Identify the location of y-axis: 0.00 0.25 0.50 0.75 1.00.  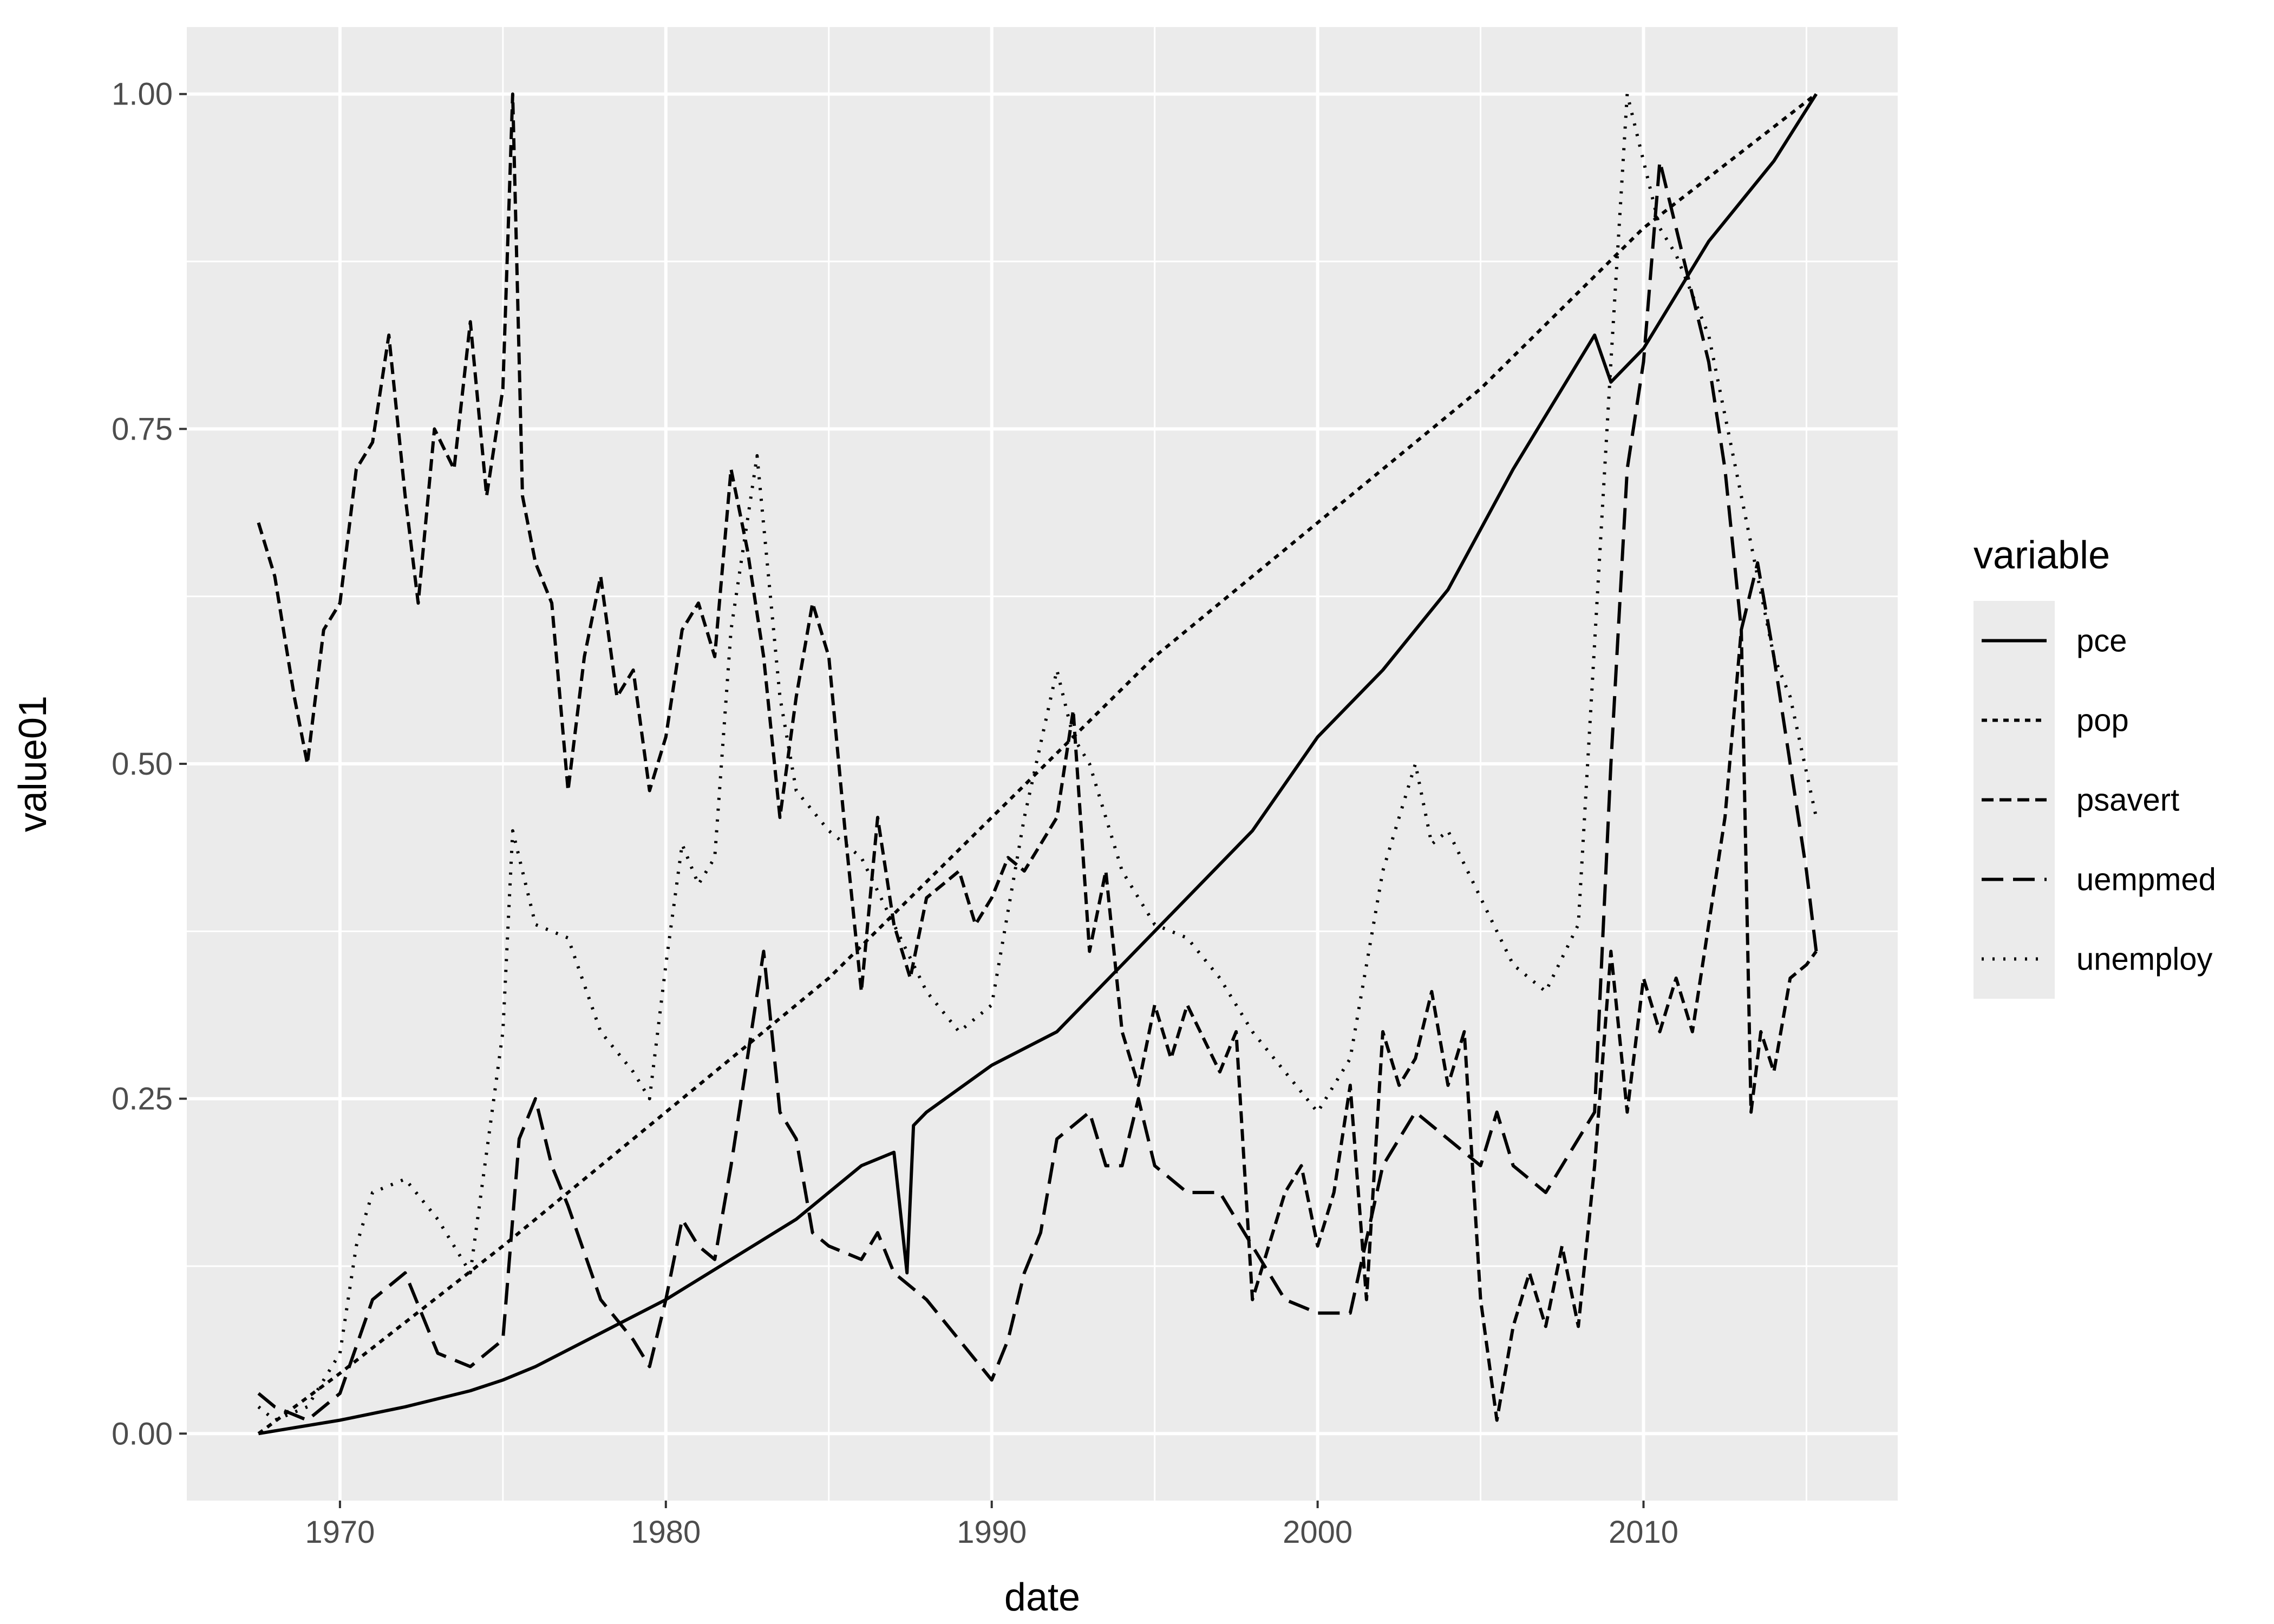
(150, 764).